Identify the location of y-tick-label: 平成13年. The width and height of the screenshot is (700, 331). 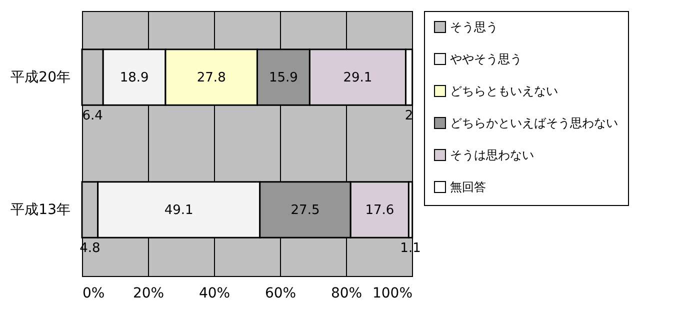
(40, 210).